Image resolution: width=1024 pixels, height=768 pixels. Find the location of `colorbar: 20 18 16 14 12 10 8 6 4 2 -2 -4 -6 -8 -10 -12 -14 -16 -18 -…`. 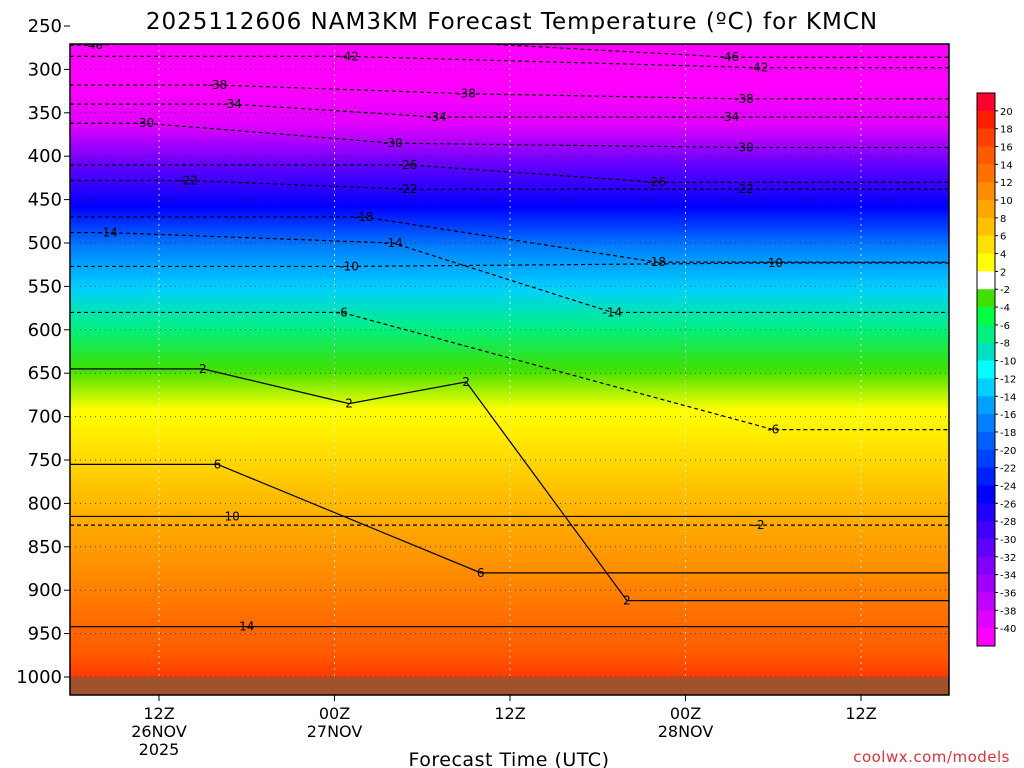

colorbar: 20 18 16 14 12 10 8 6 4 2 -2 -4 -6 -8 -10 -12 -14 -16 -18 -… is located at coordinates (996, 369).